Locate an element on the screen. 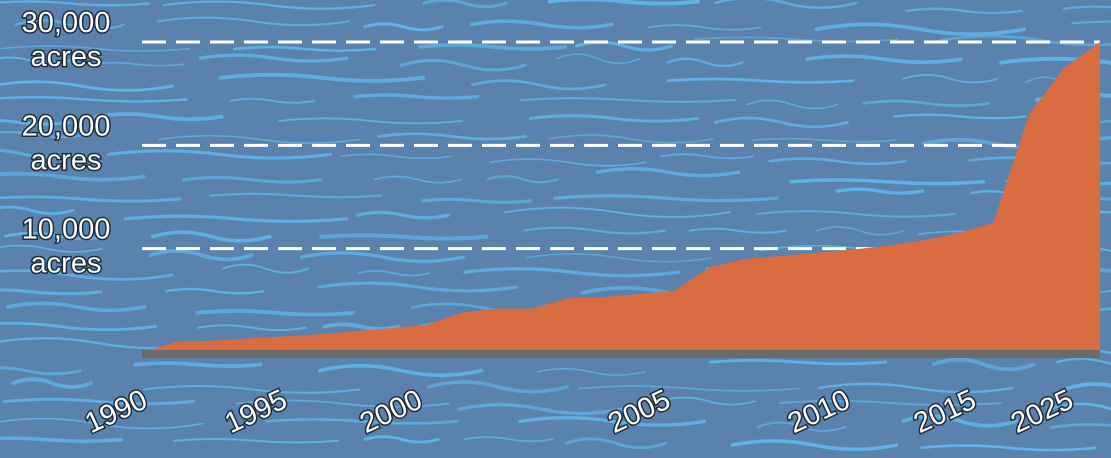  x-axis-baseline is located at coordinates (621, 354).